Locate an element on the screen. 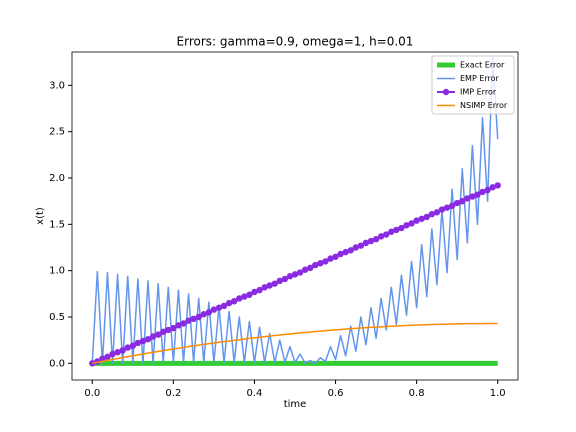 Image resolution: width=576 pixels, height=432 pixels. y-tick-label: 2.5 is located at coordinates (57, 132).